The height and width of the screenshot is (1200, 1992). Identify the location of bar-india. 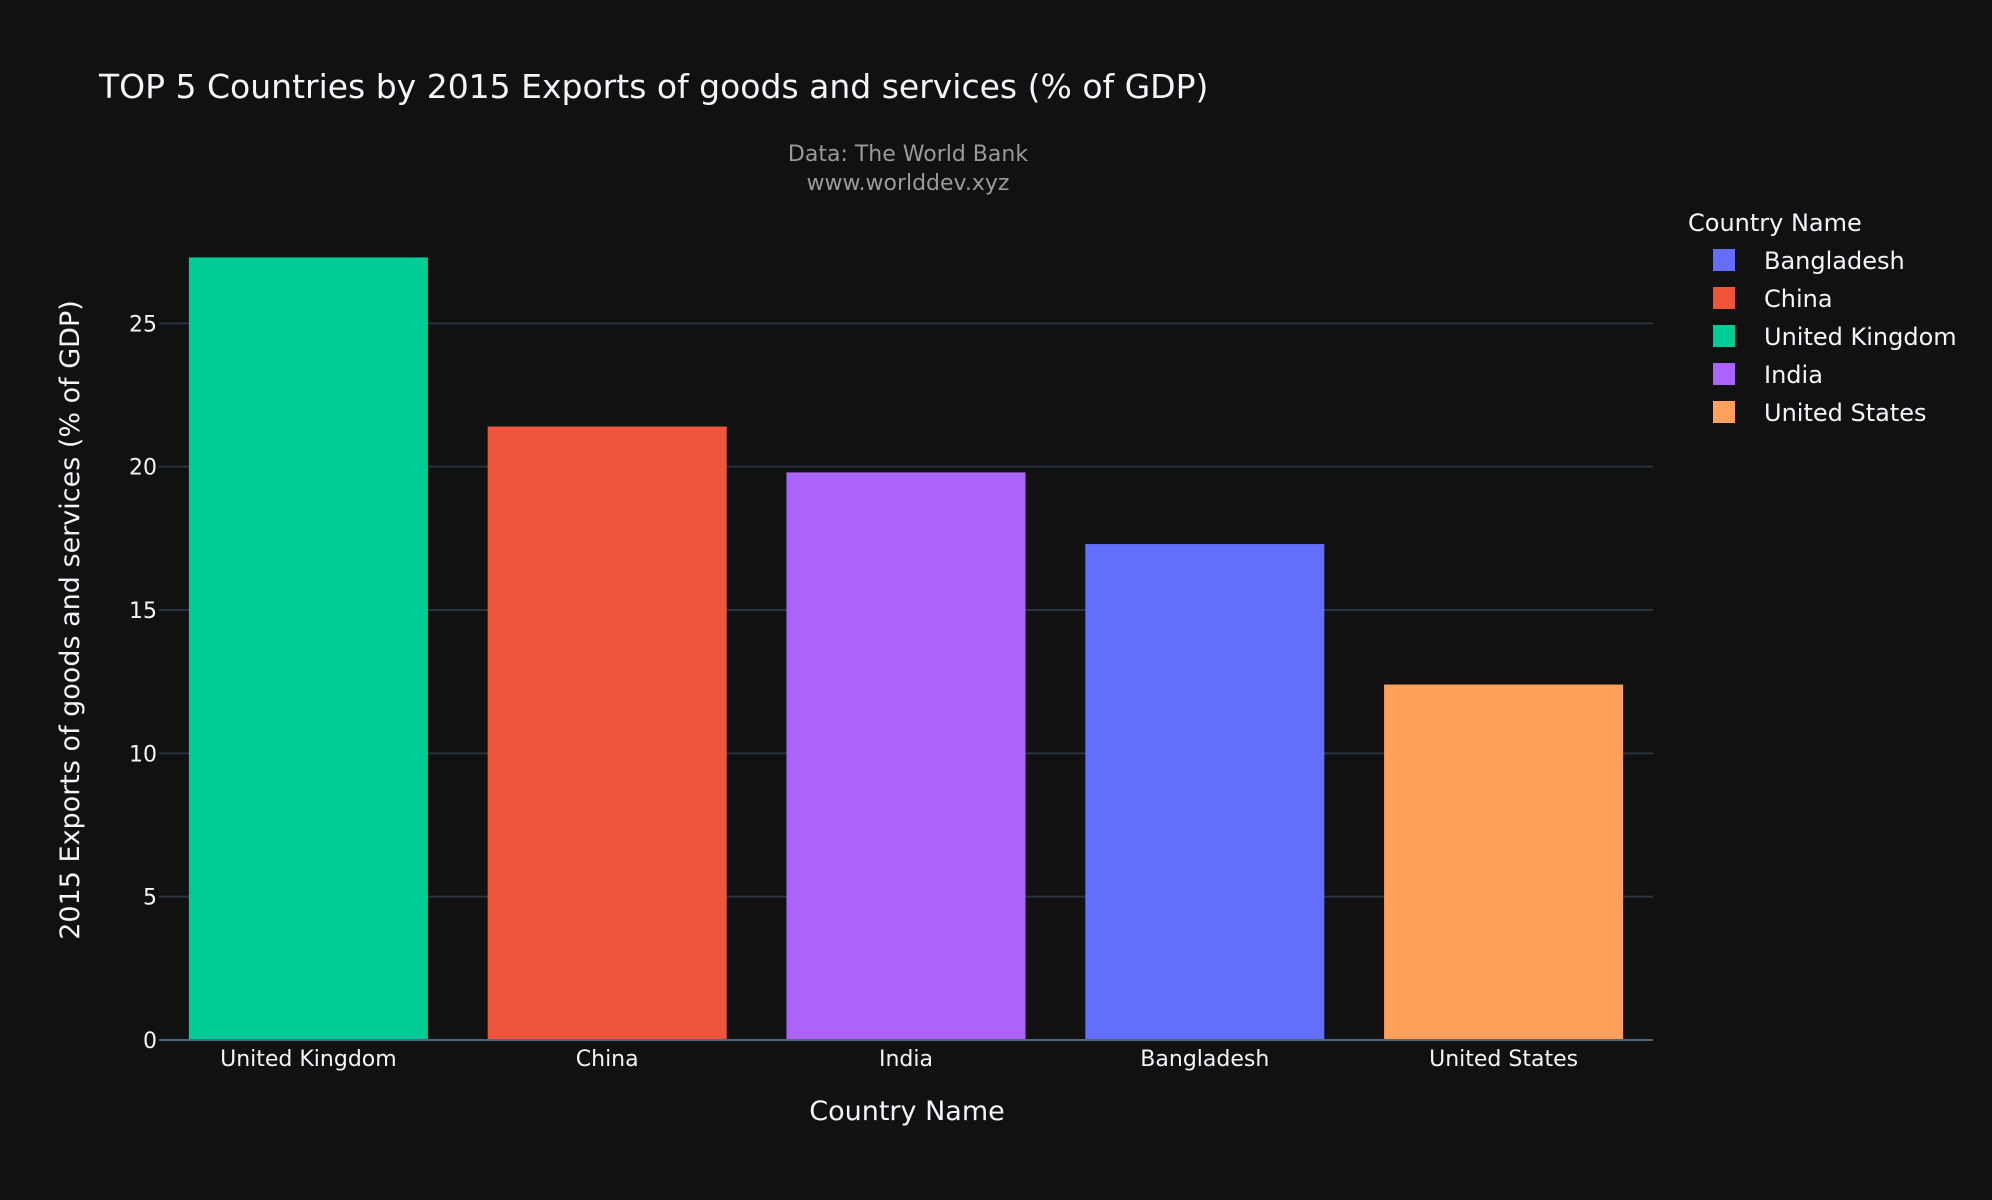
(906, 756).